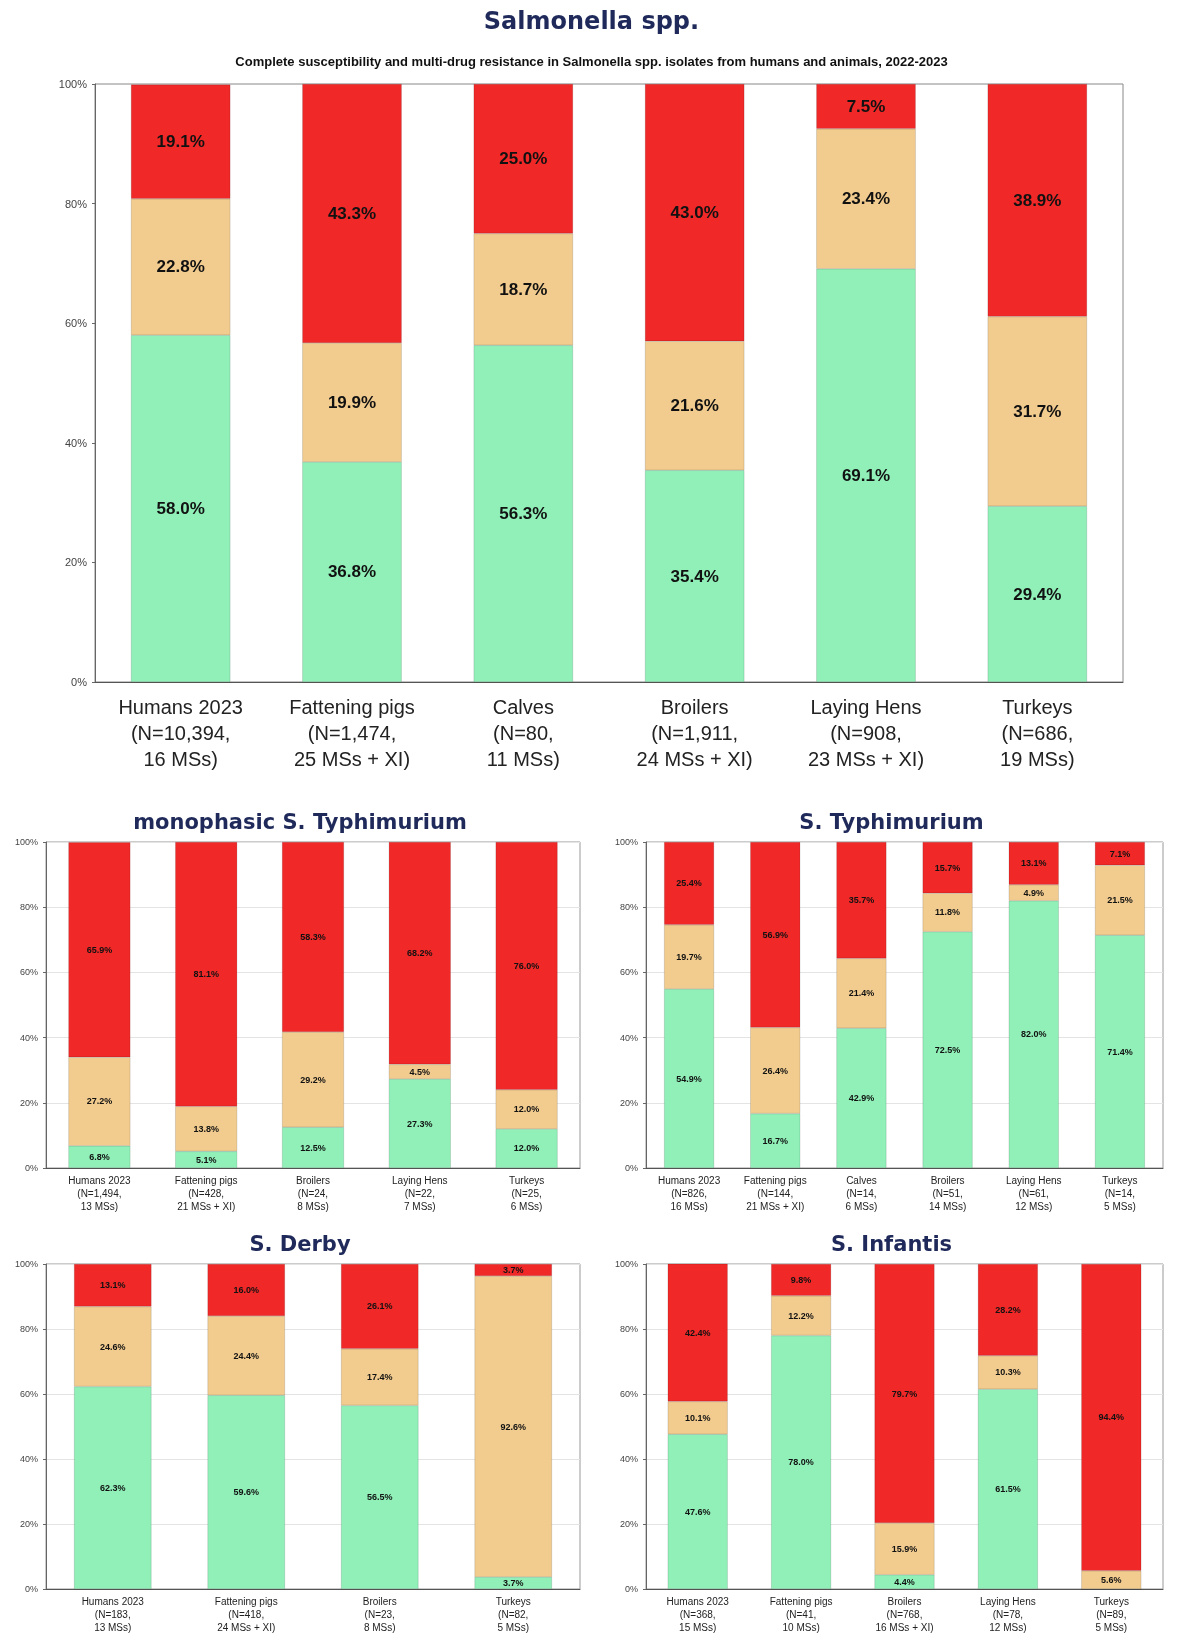 This screenshot has width=1183, height=1651. I want to click on data-label: 22.8%, so click(180, 267).